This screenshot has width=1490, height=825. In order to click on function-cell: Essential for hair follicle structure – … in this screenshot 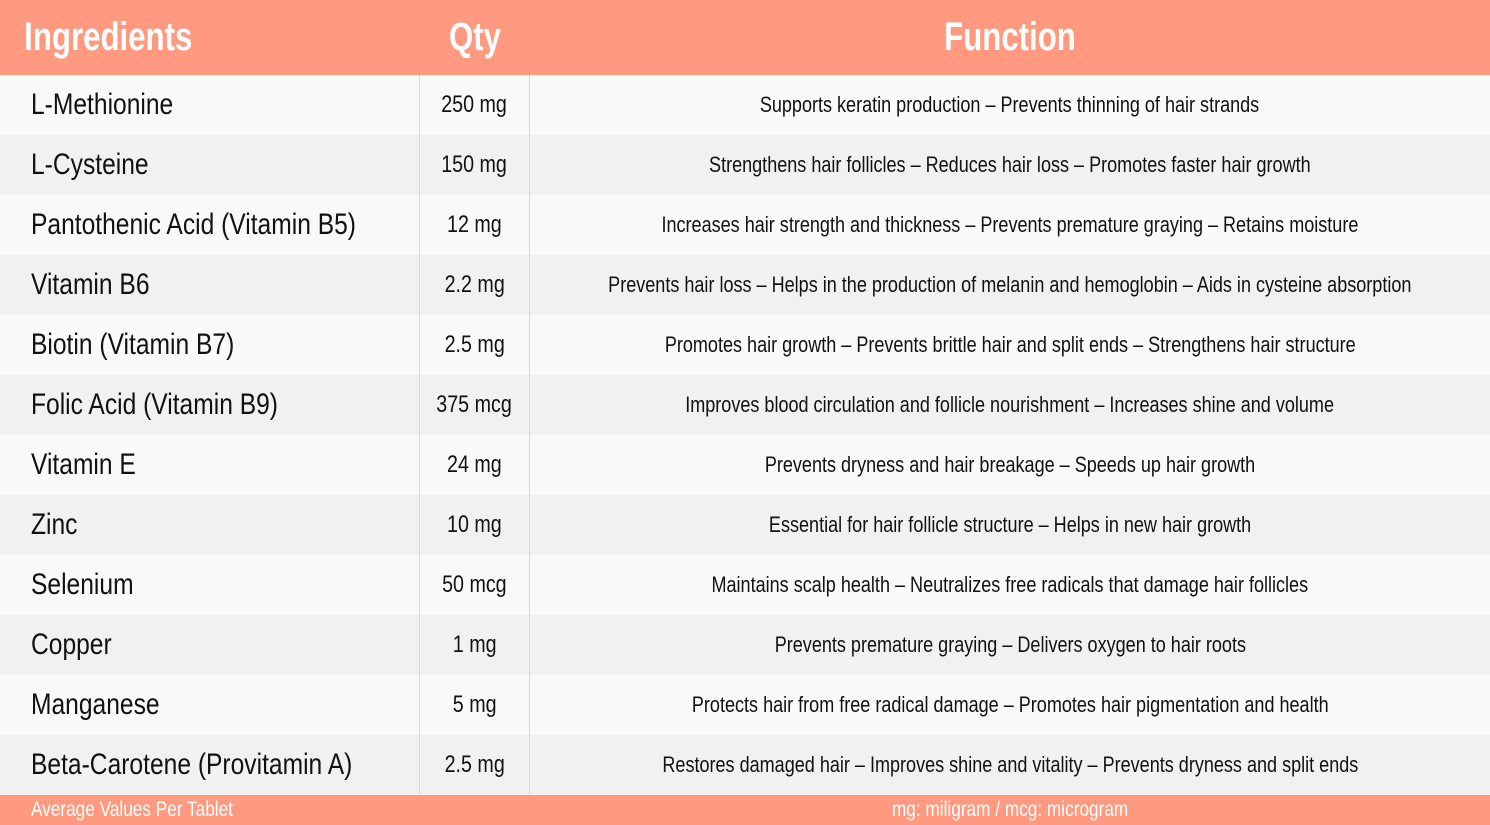, I will do `click(1010, 525)`.